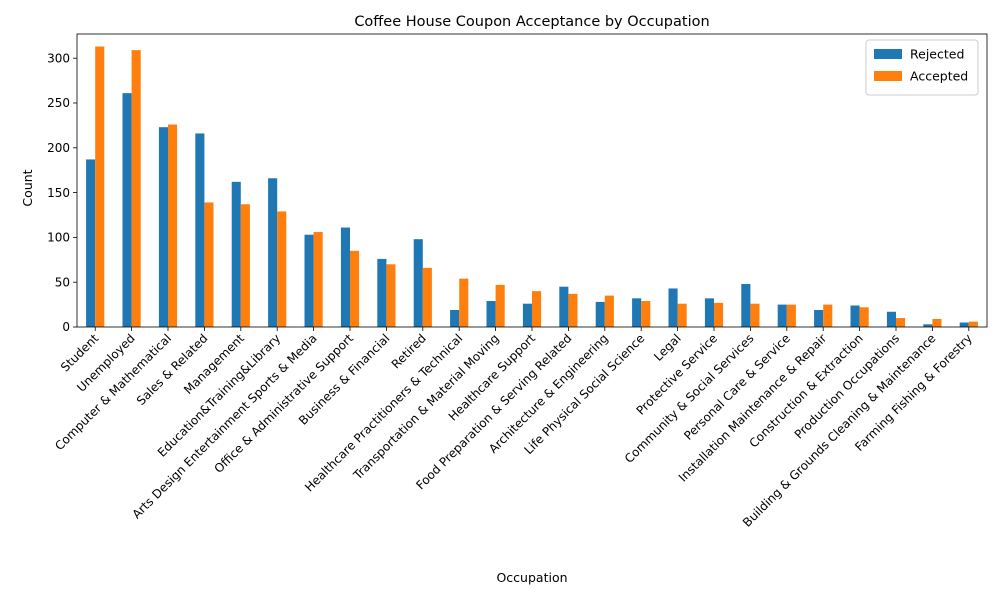  Describe the element at coordinates (888, 76) in the screenshot. I see `legend-swatch-accepted` at that location.